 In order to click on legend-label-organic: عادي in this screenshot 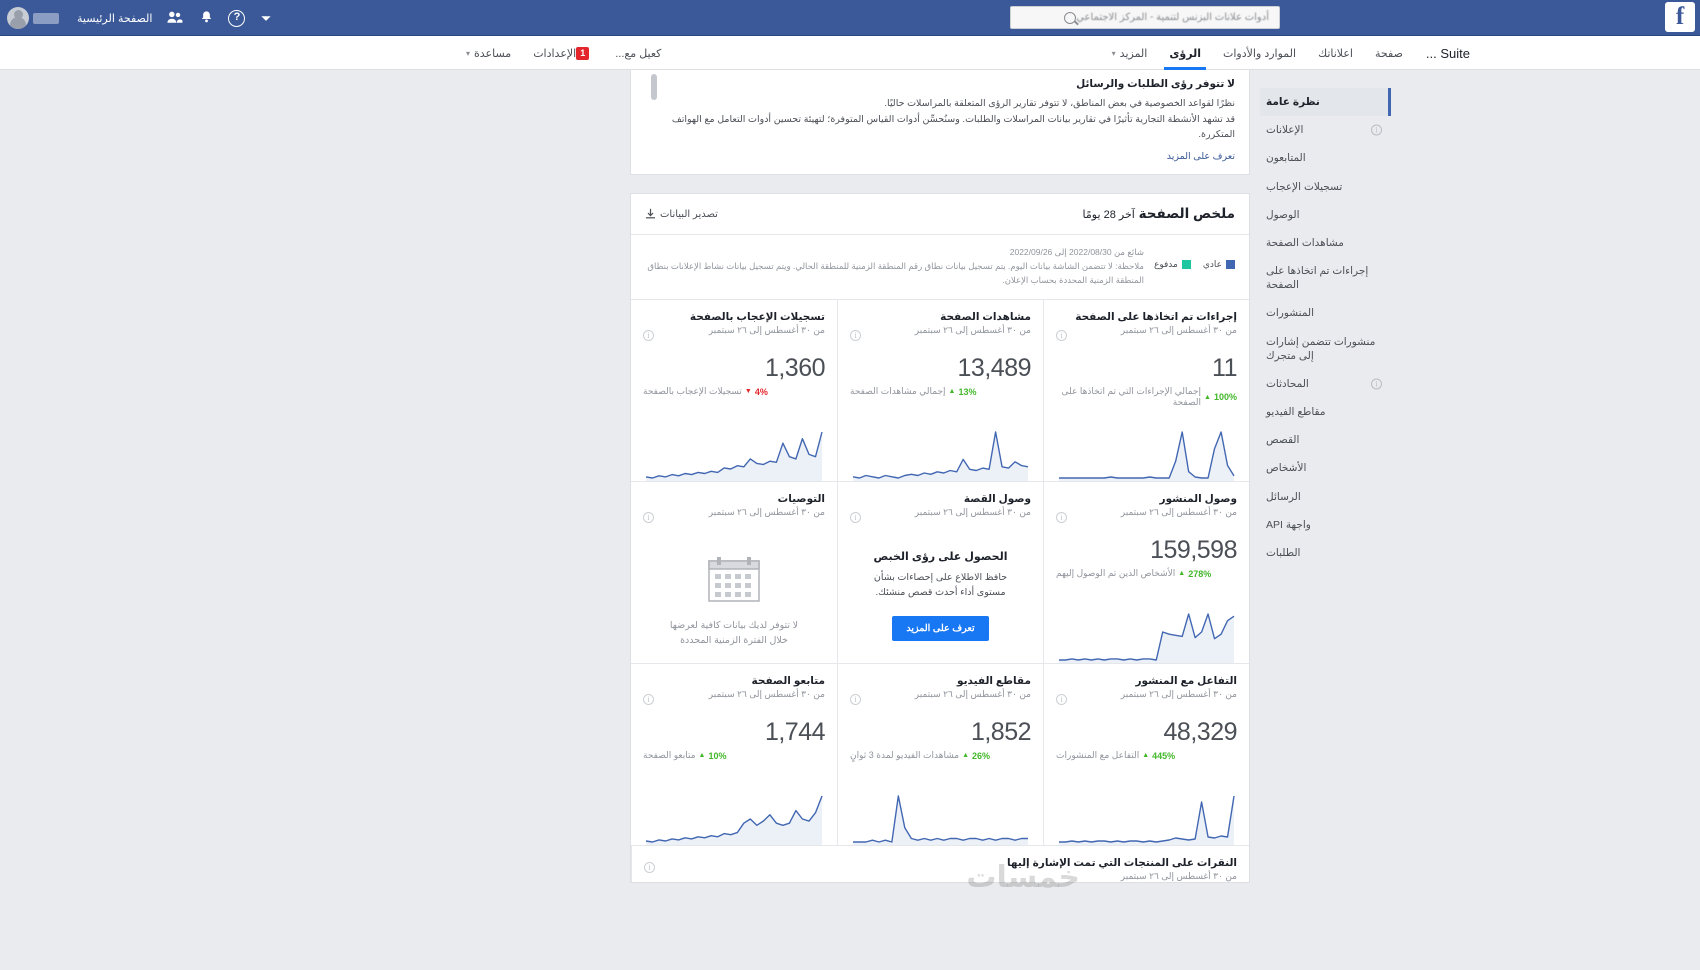, I will do `click(1212, 264)`.